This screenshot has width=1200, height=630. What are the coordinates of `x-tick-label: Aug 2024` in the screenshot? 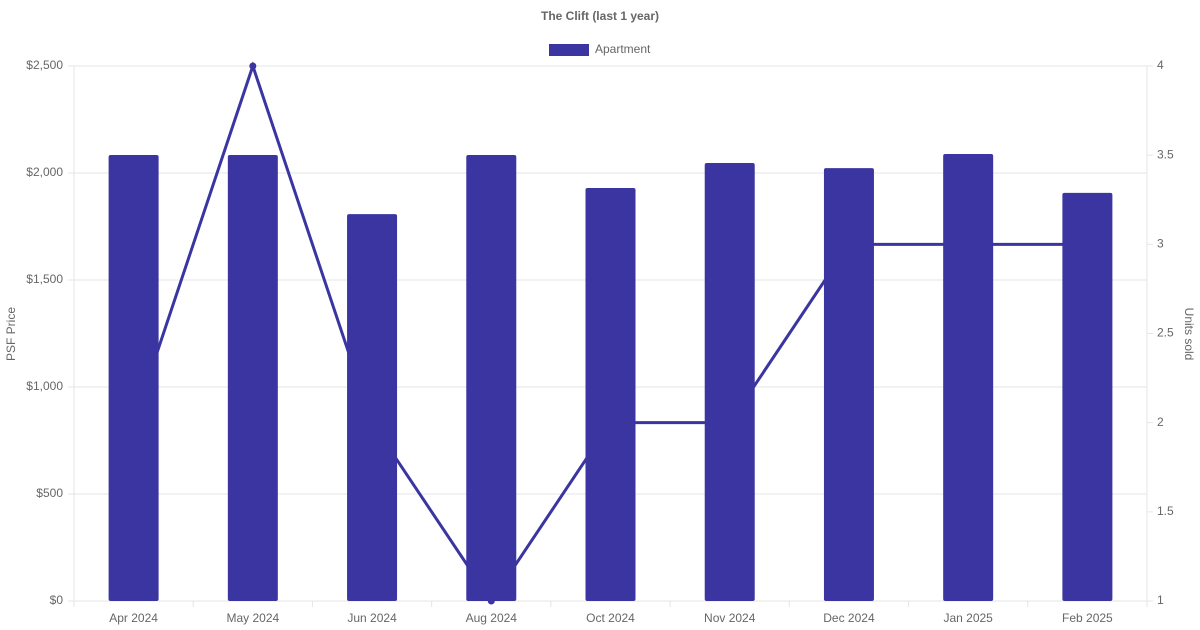 It's located at (492, 618).